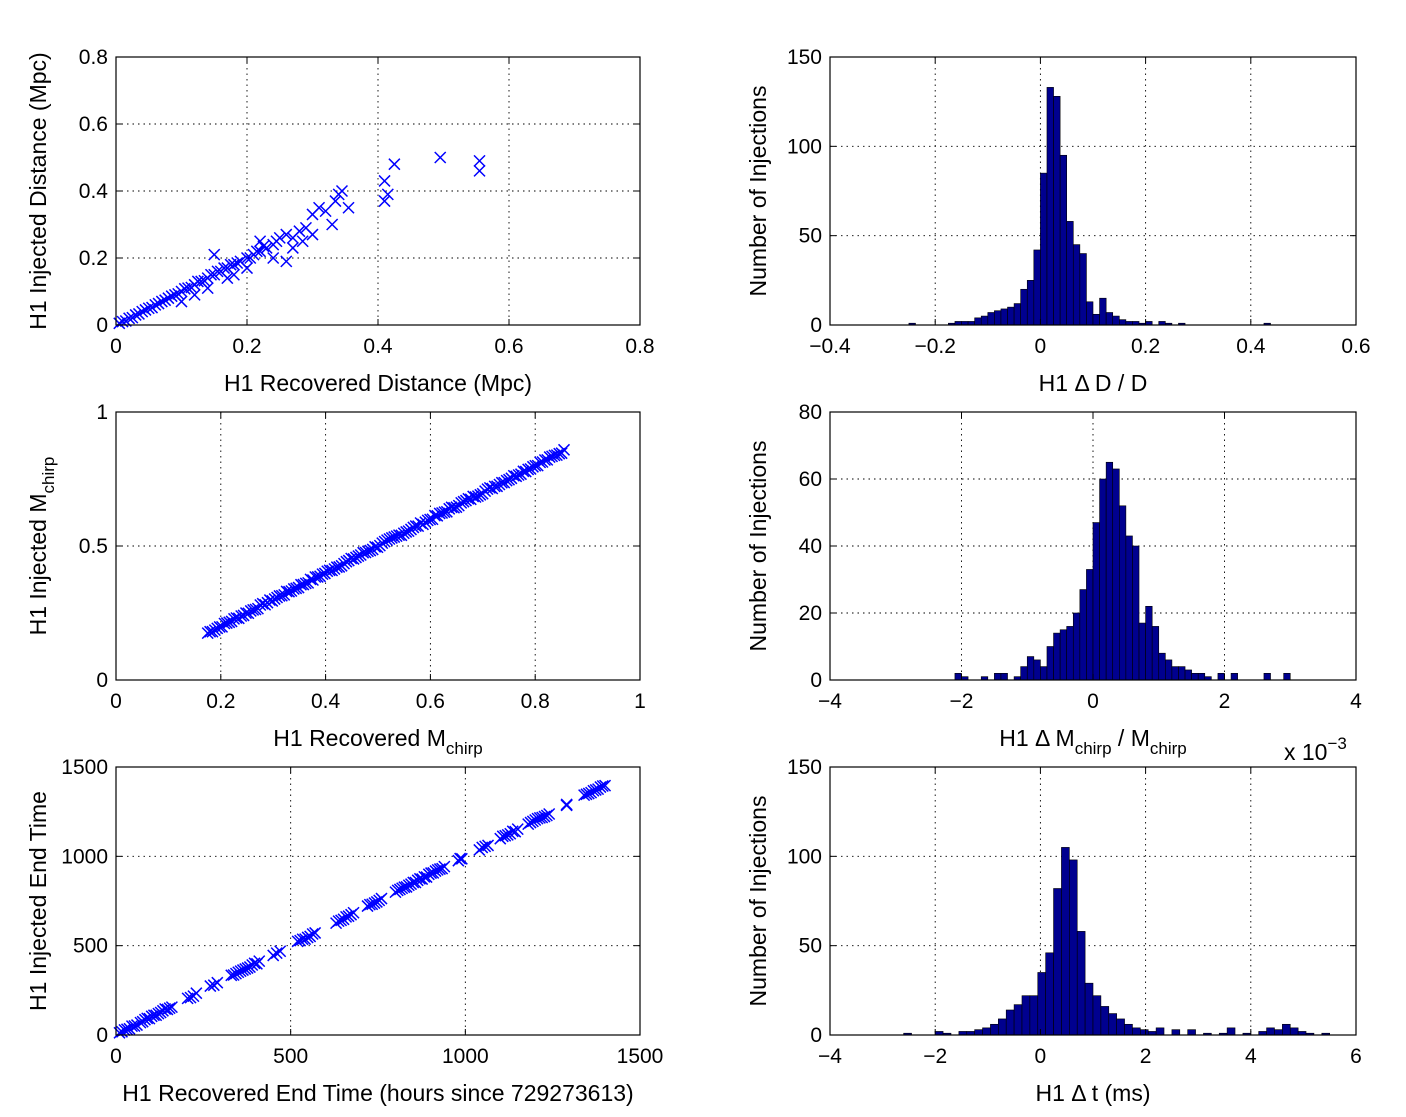 Image resolution: width=1406 pixels, height=1117 pixels. What do you see at coordinates (1251, 1056) in the screenshot?
I see `x-tick-label: 4` at bounding box center [1251, 1056].